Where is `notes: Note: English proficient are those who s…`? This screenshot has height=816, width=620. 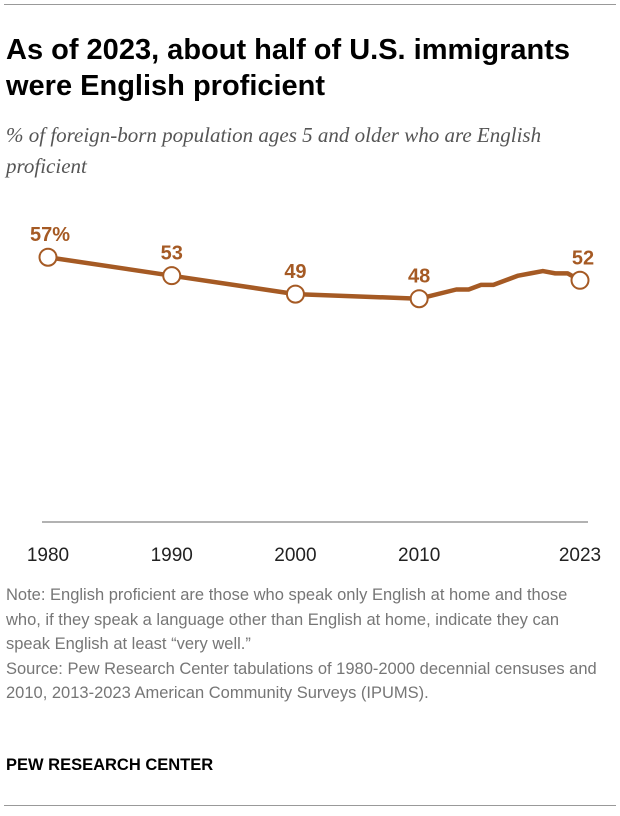
notes: Note: English proficient are those who s… is located at coordinates (306, 644).